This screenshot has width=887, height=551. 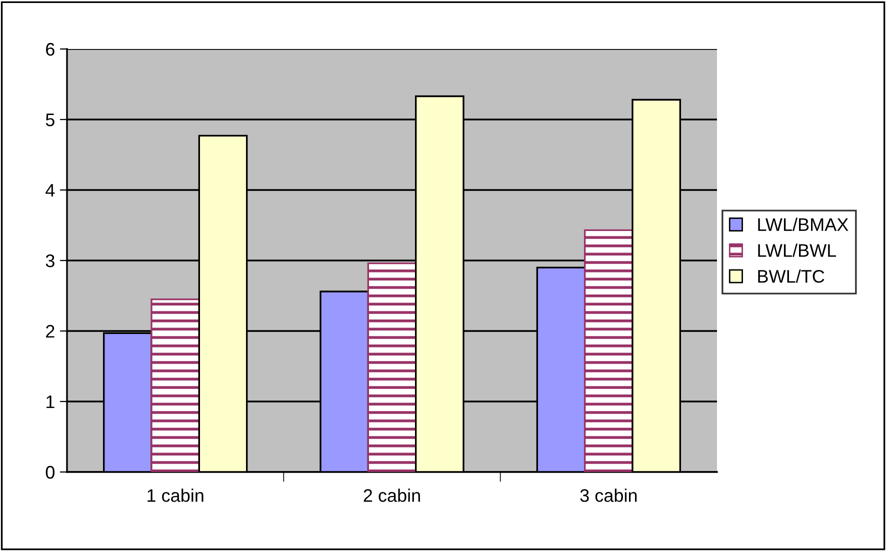 What do you see at coordinates (50, 402) in the screenshot?
I see `y-tick-label: 1` at bounding box center [50, 402].